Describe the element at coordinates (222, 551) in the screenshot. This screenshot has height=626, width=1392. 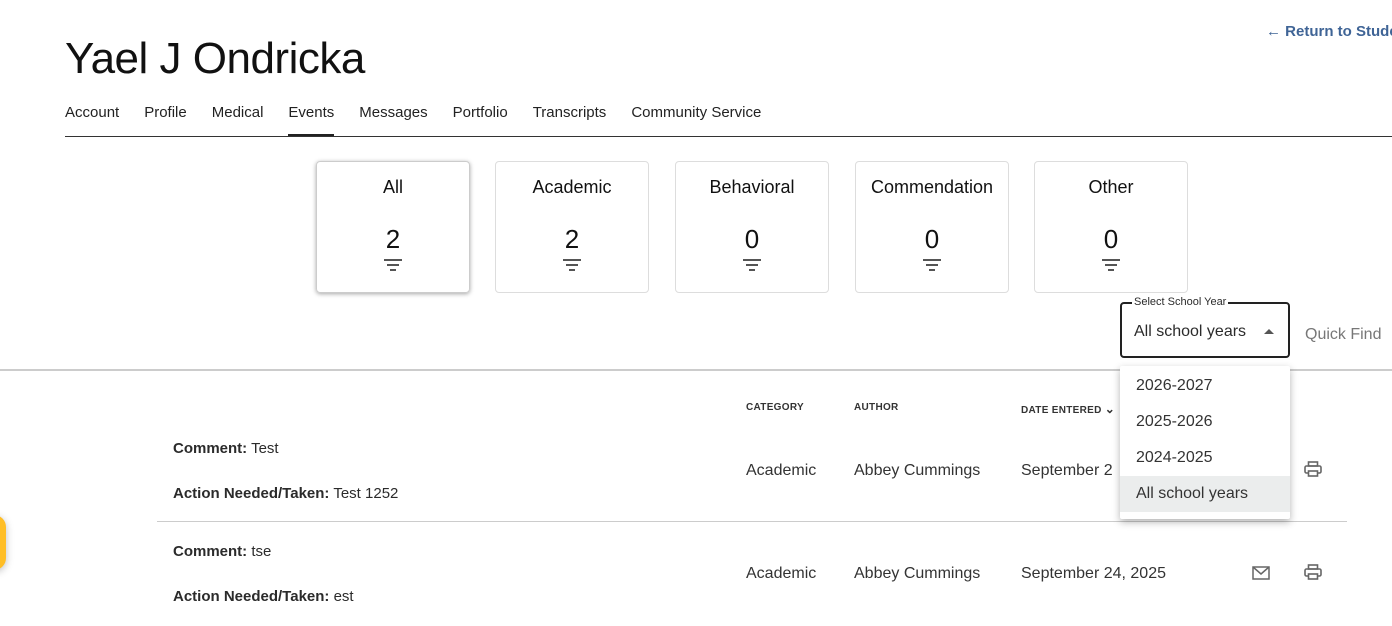
I see `comment: Comment: tse` at that location.